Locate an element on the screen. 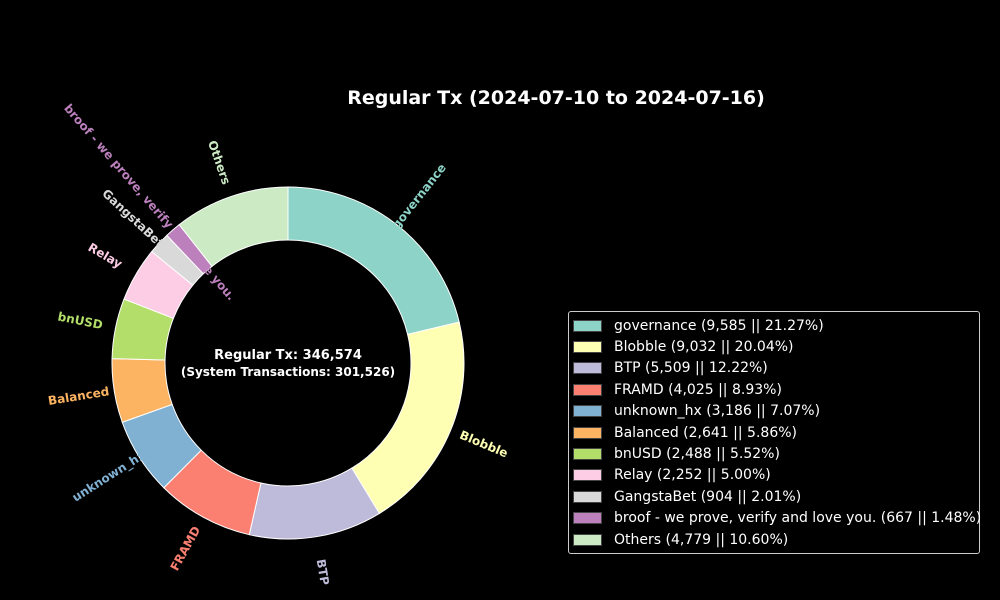 The width and height of the screenshot is (1000, 600). legend-item: governance (9,585 || 21.27%) is located at coordinates (774, 325).